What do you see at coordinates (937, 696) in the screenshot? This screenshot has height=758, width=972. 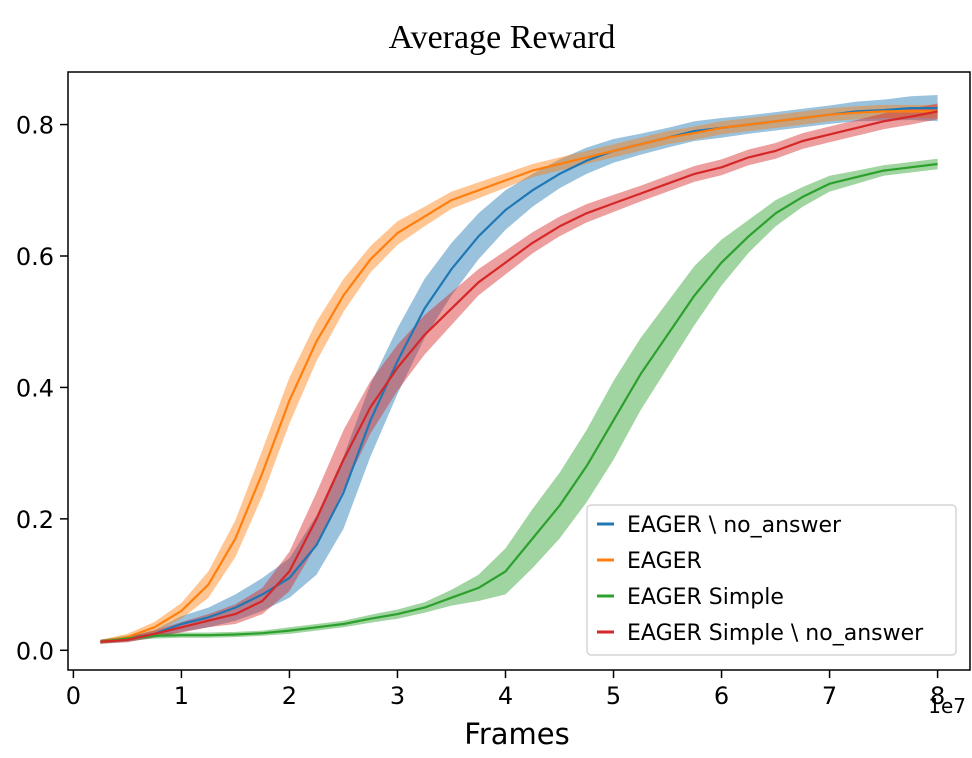 I see `x-tick-label: 8` at bounding box center [937, 696].